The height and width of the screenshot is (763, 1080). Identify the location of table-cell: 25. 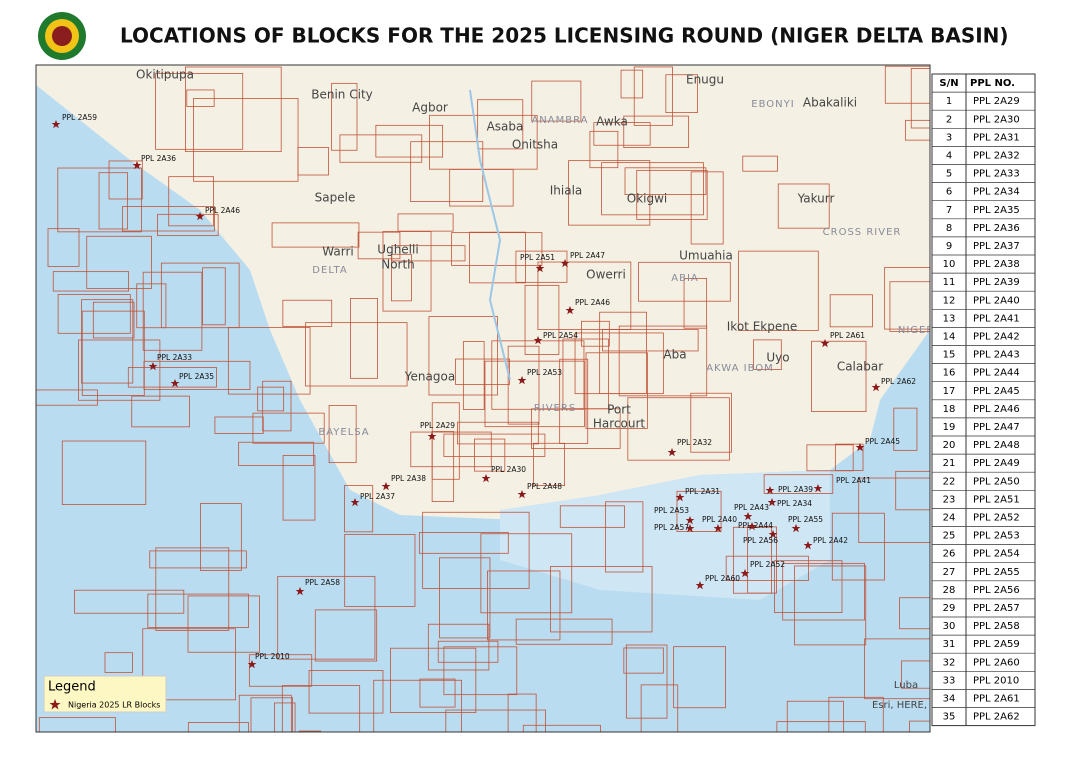
(949, 536).